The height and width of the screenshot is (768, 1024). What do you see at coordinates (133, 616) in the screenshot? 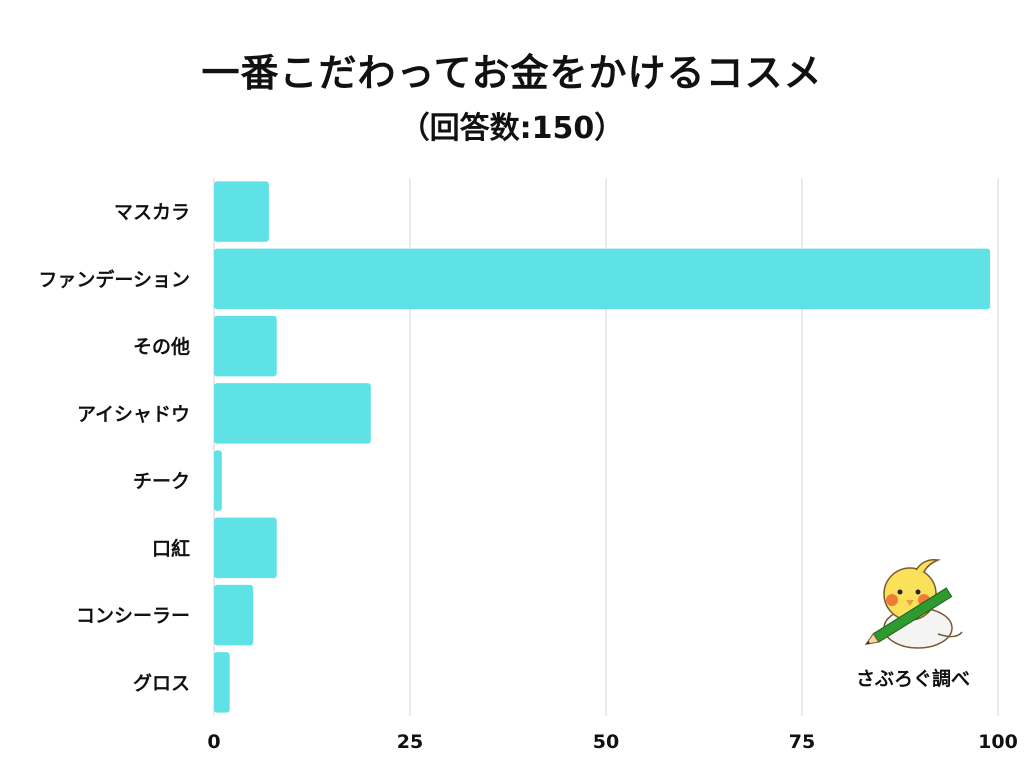
I see `category-label: コンシーラー` at bounding box center [133, 616].